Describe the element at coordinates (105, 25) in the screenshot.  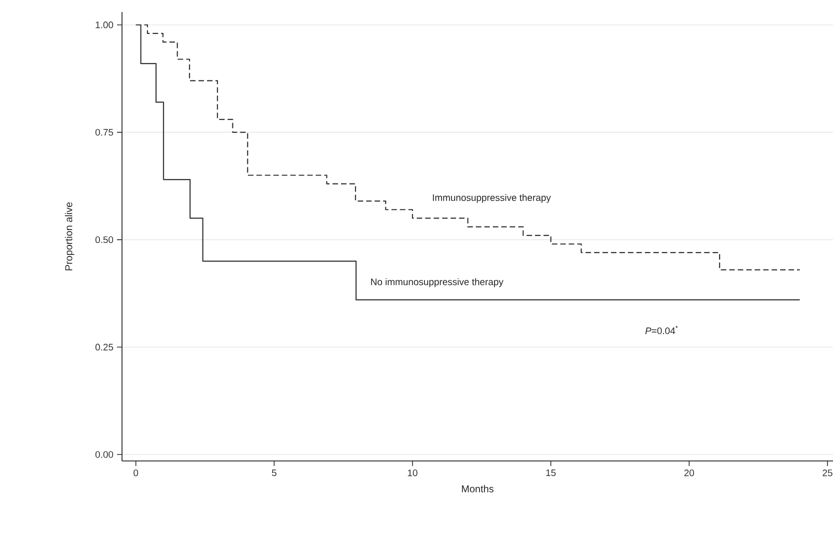
I see `y-tick-label: 1.00` at that location.